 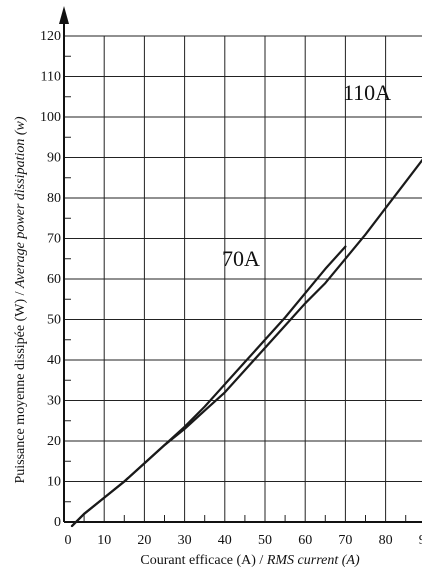 What do you see at coordinates (225, 540) in the screenshot?
I see `x-tick-label: 40` at bounding box center [225, 540].